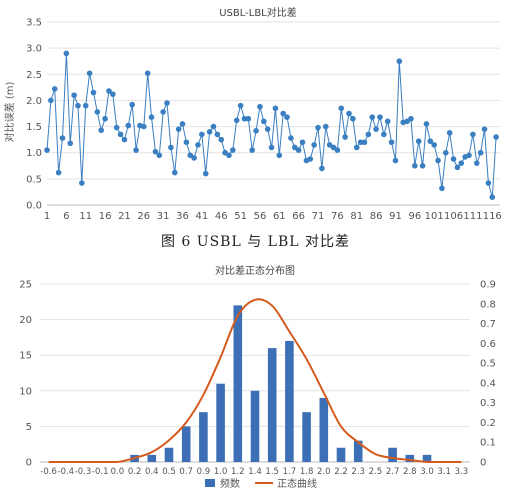 The image size is (511, 496). What do you see at coordinates (453, 216) in the screenshot?
I see `chart1-x-tick-label: 106` at bounding box center [453, 216].